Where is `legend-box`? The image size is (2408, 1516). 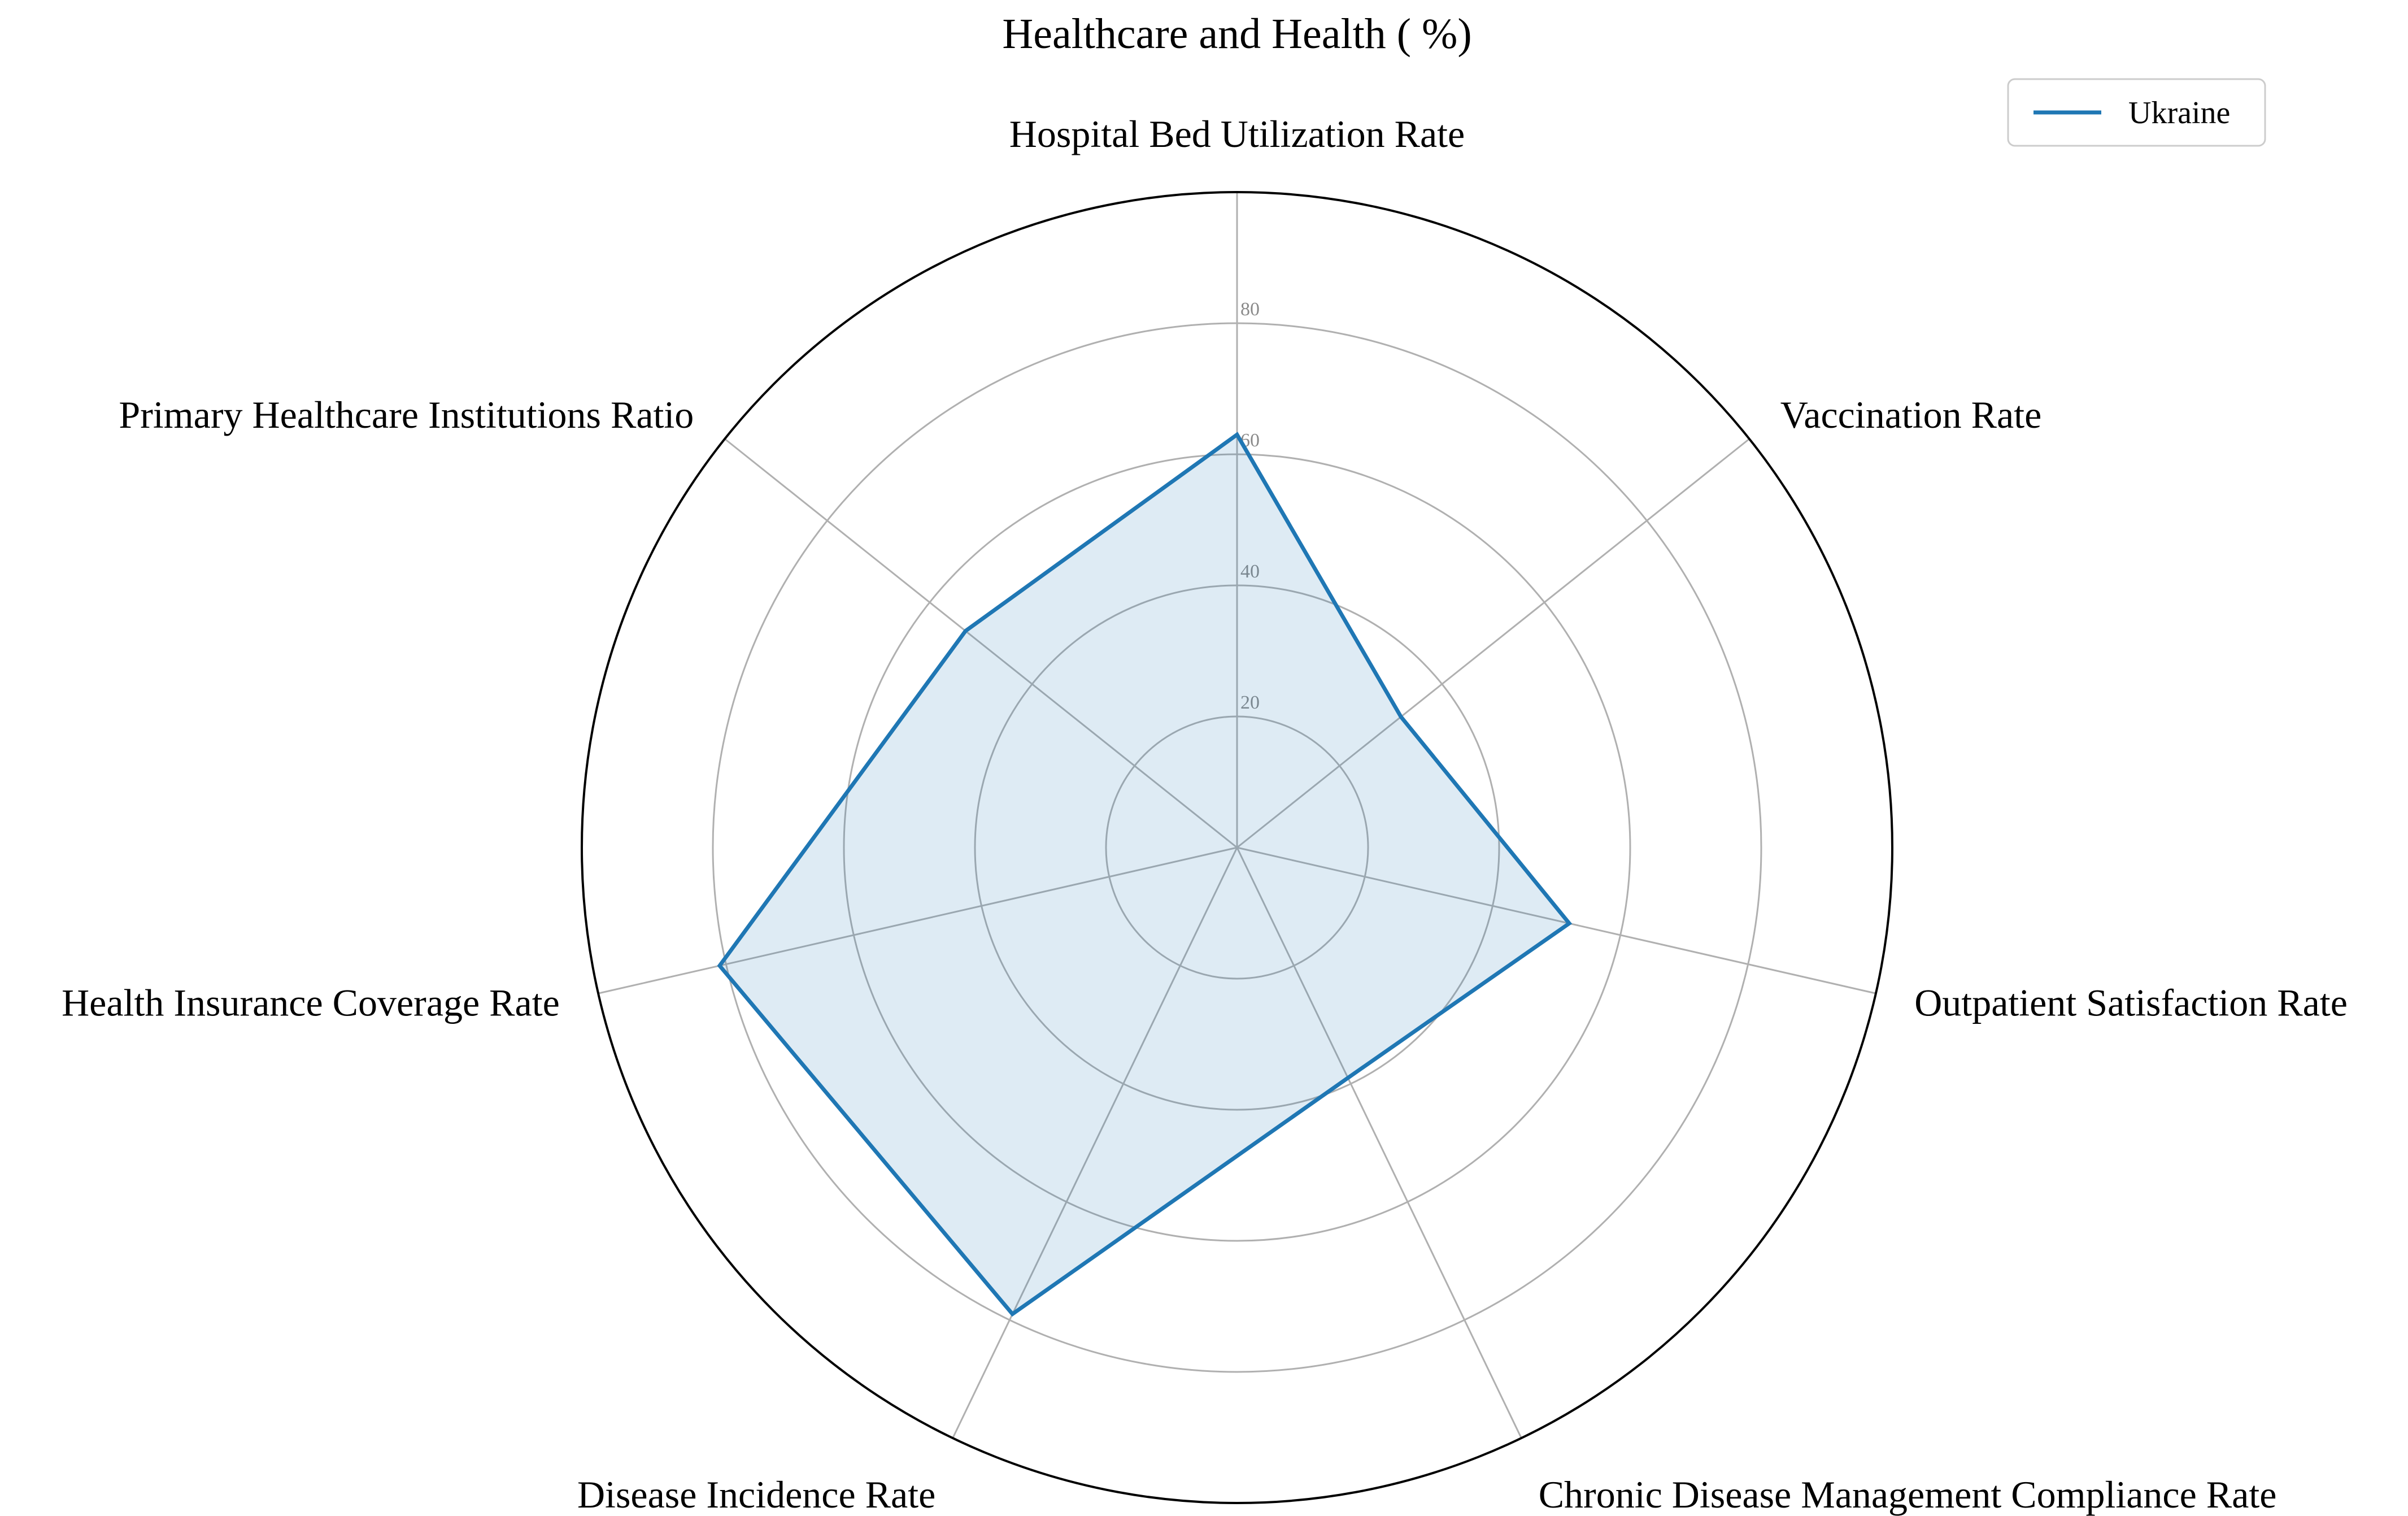
legend-box is located at coordinates (2136, 112).